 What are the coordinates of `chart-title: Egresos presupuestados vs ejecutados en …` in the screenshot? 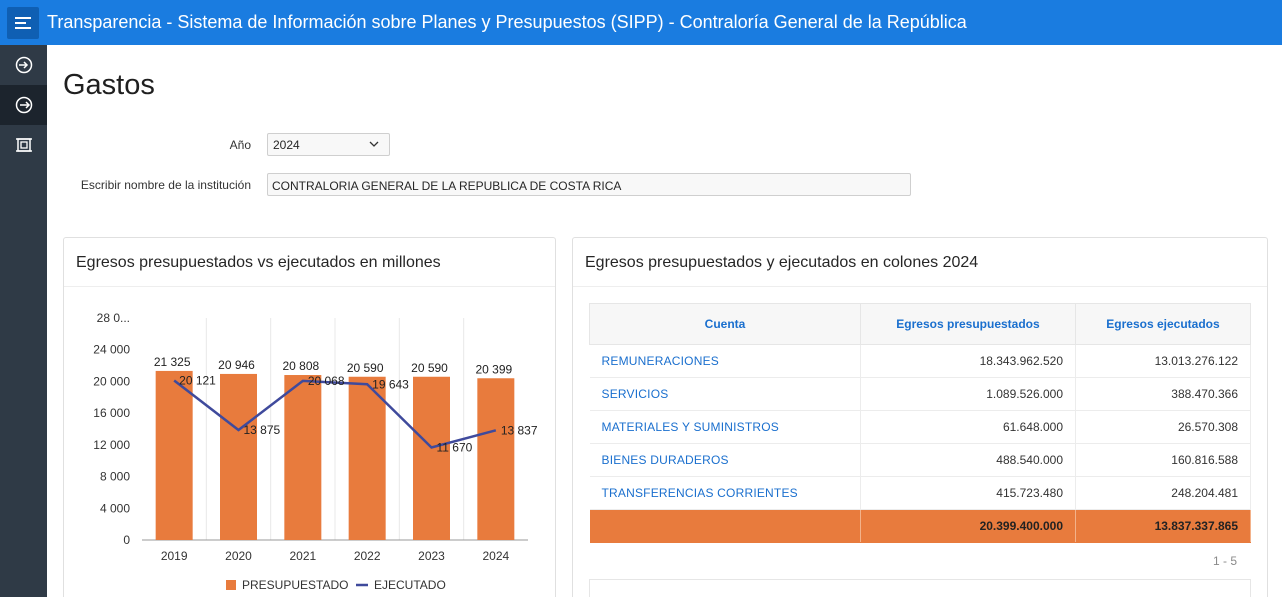 It's located at (309, 262).